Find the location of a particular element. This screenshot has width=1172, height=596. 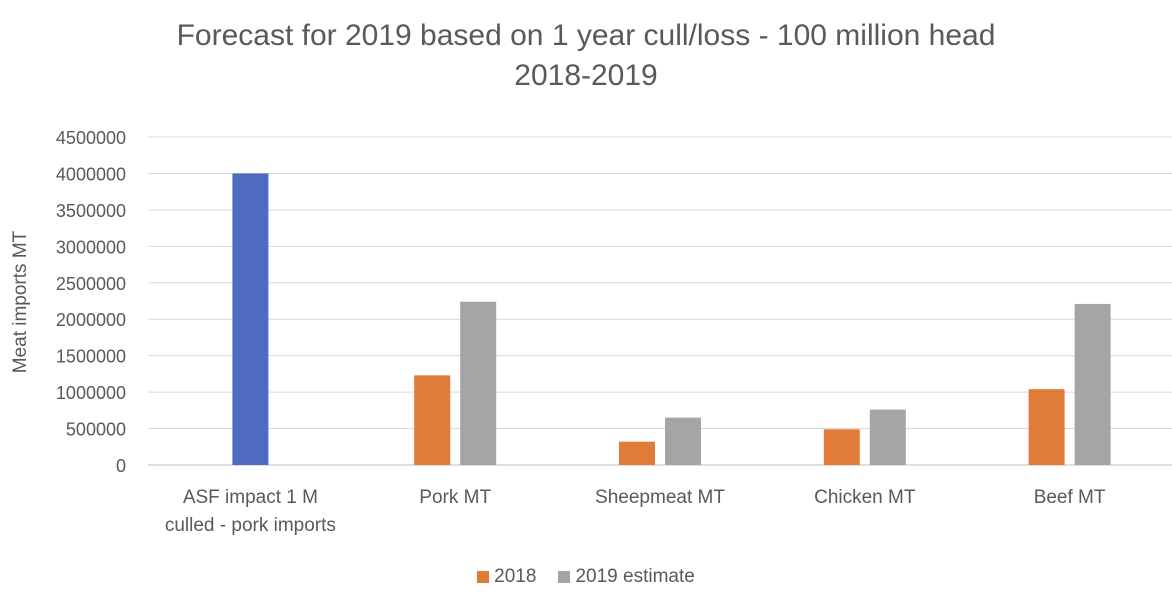

x-tick-label: Pork MT is located at coordinates (455, 497).